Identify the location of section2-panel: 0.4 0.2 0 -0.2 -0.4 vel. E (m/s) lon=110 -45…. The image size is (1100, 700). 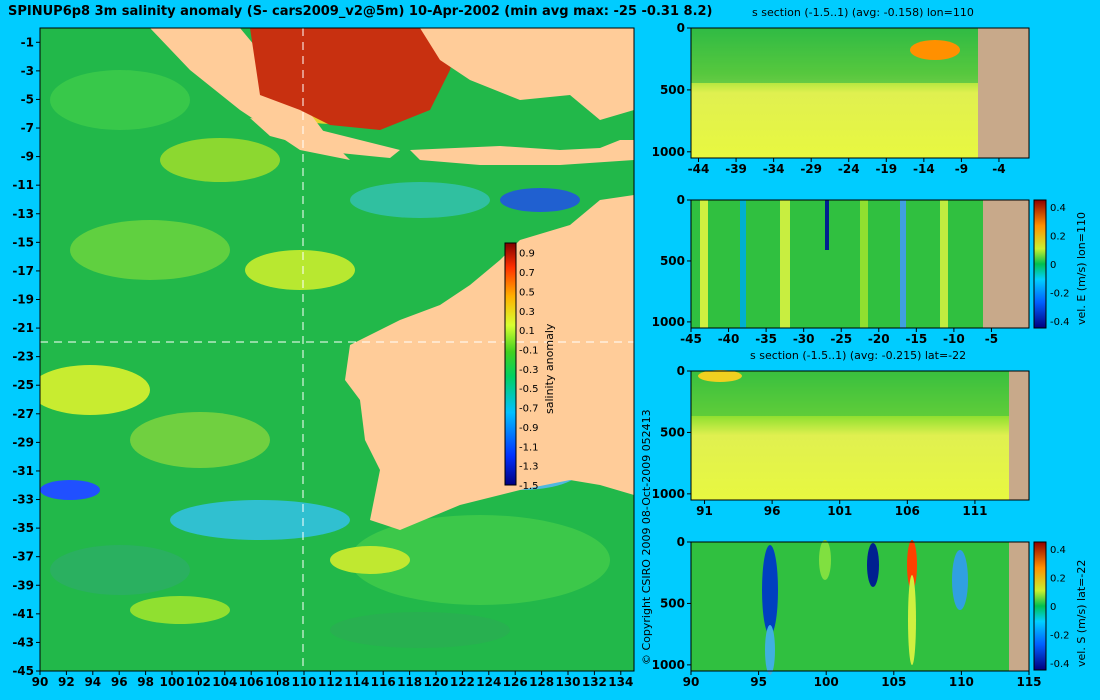
(870, 269).